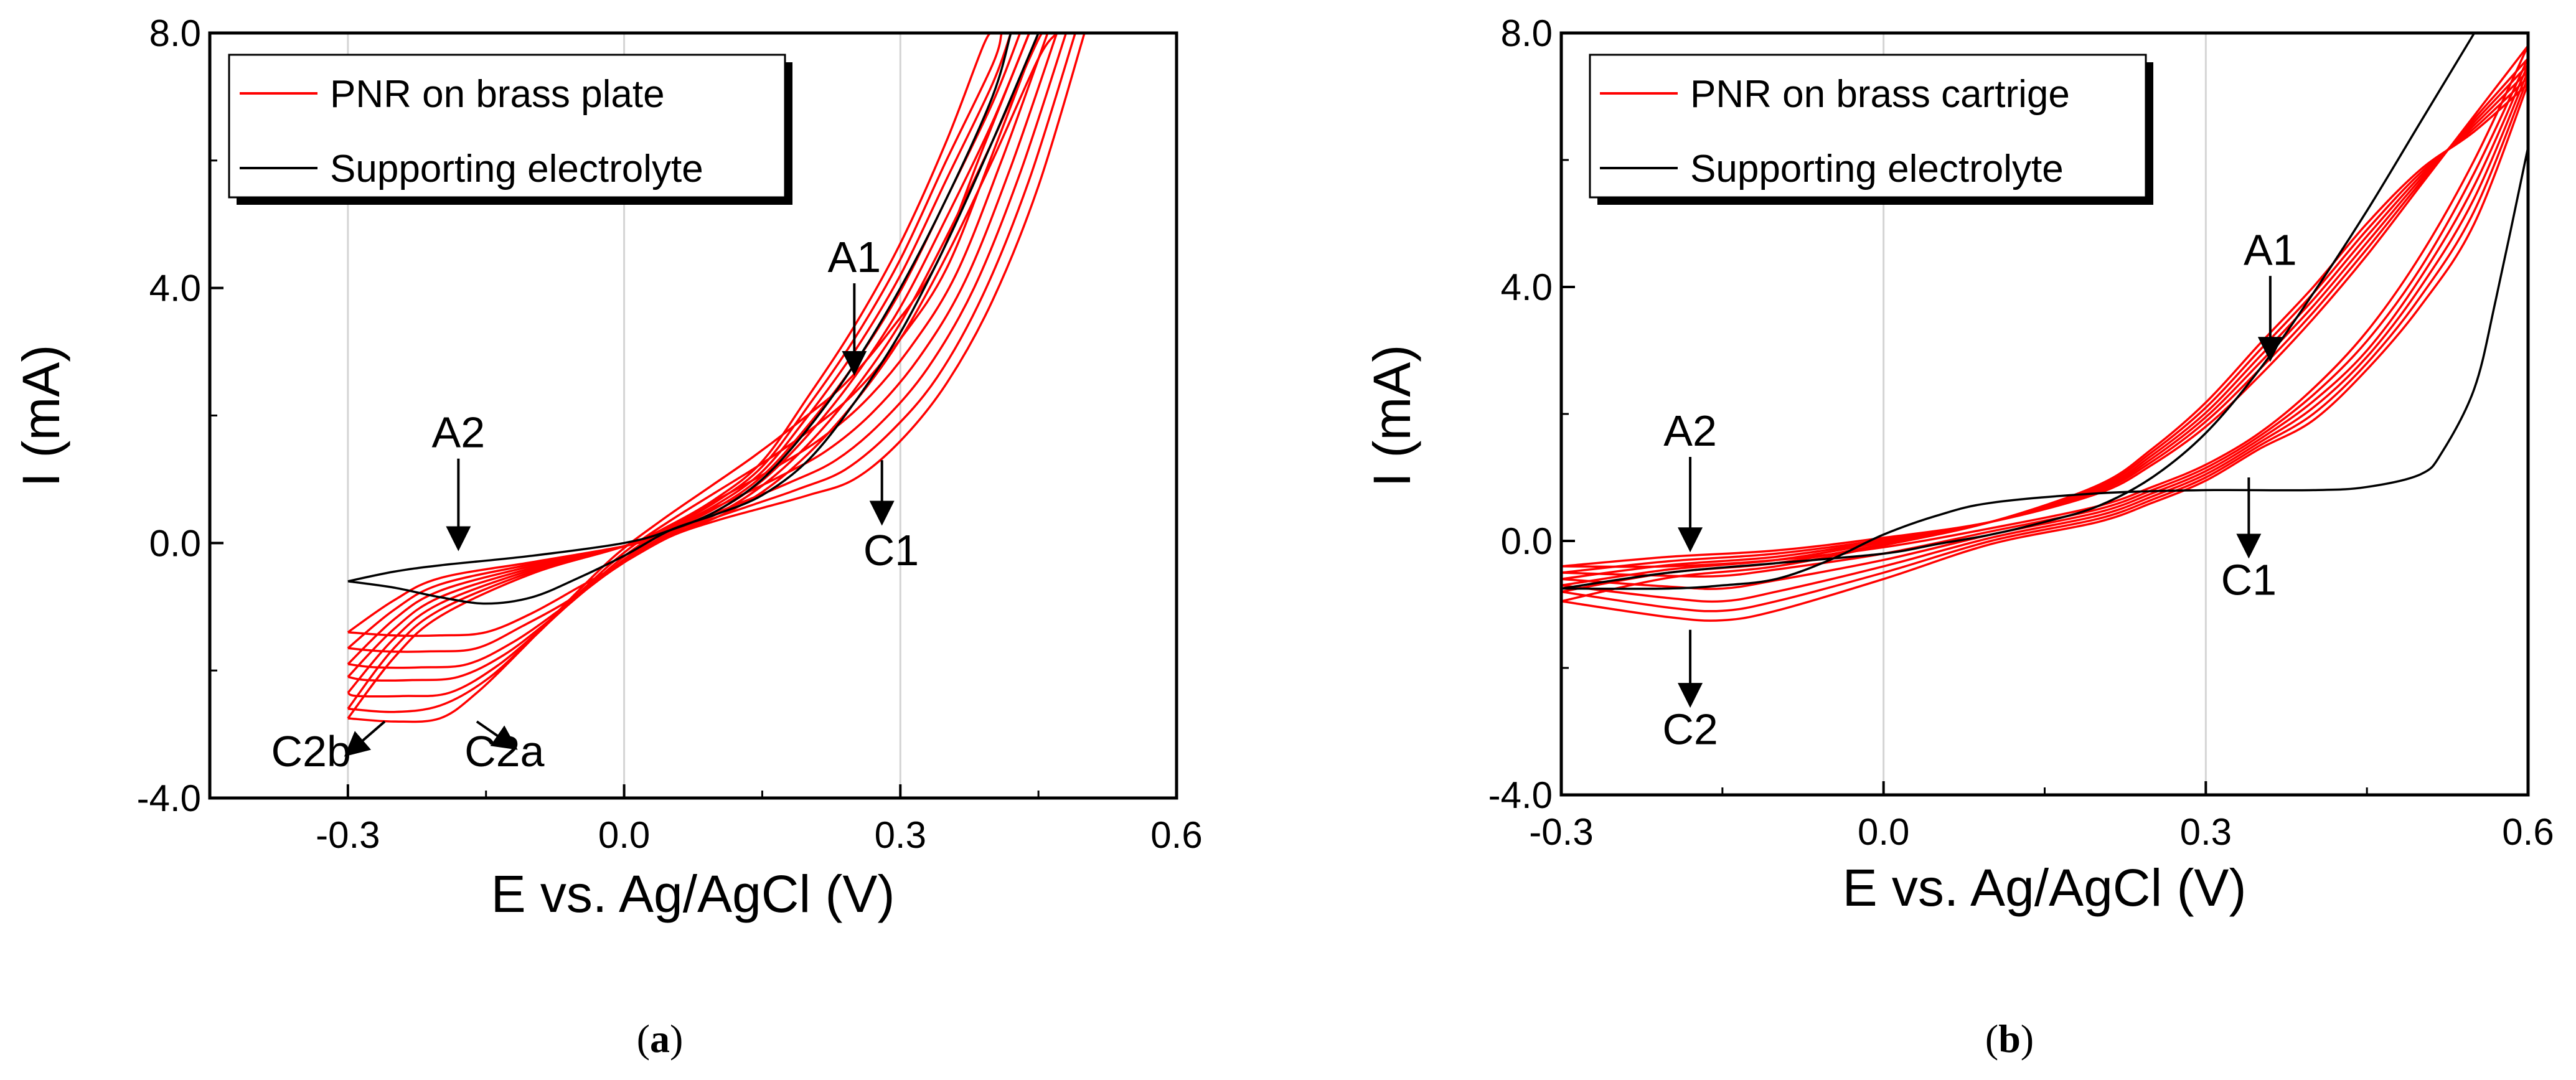 This screenshot has height=1080, width=2576. I want to click on caption-a-label: a, so click(660, 1039).